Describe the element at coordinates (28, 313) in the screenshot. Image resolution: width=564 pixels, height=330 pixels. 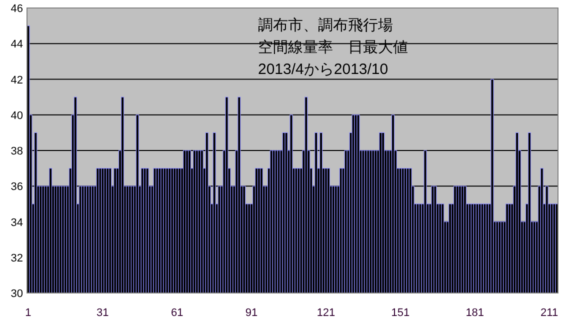
I see `x-tick-label: 1` at that location.